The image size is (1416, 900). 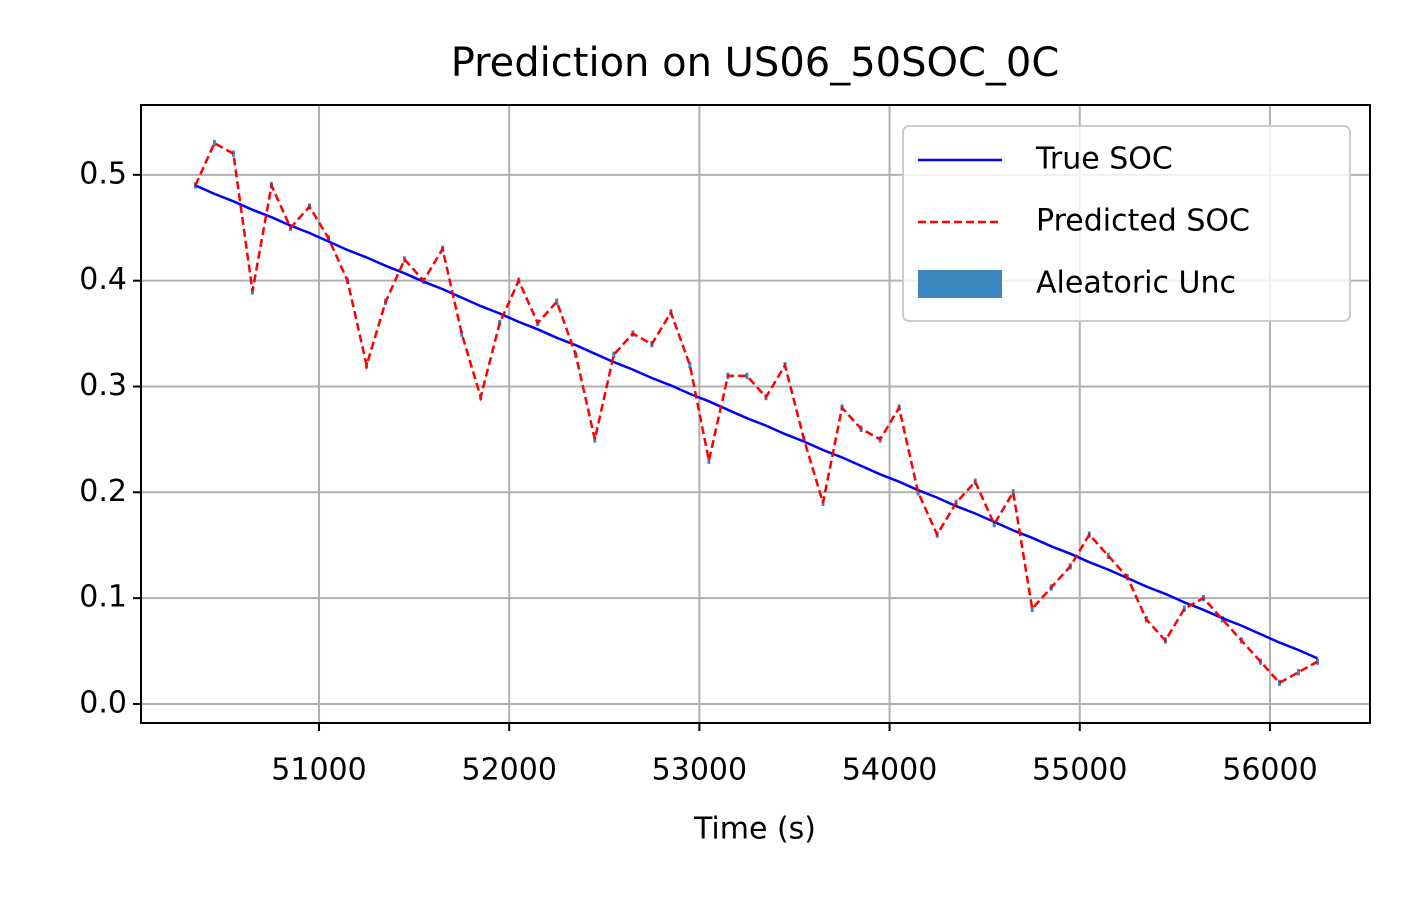 I want to click on legend-swatch, so click(x=960, y=284).